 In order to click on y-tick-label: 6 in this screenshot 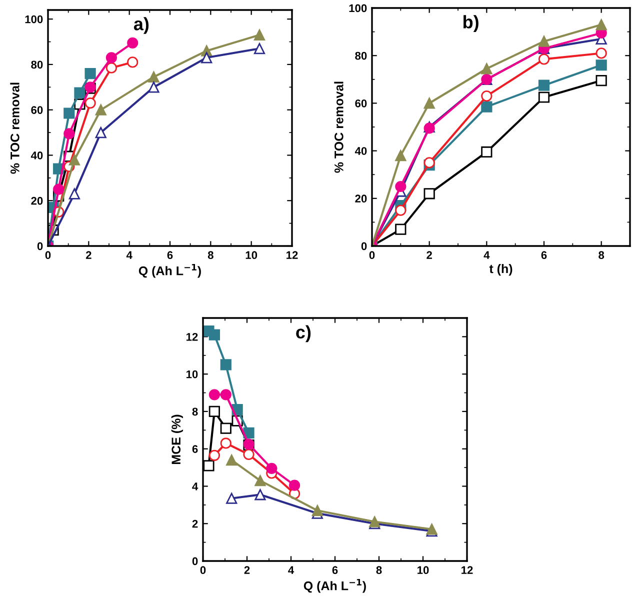, I will do `click(195, 449)`.